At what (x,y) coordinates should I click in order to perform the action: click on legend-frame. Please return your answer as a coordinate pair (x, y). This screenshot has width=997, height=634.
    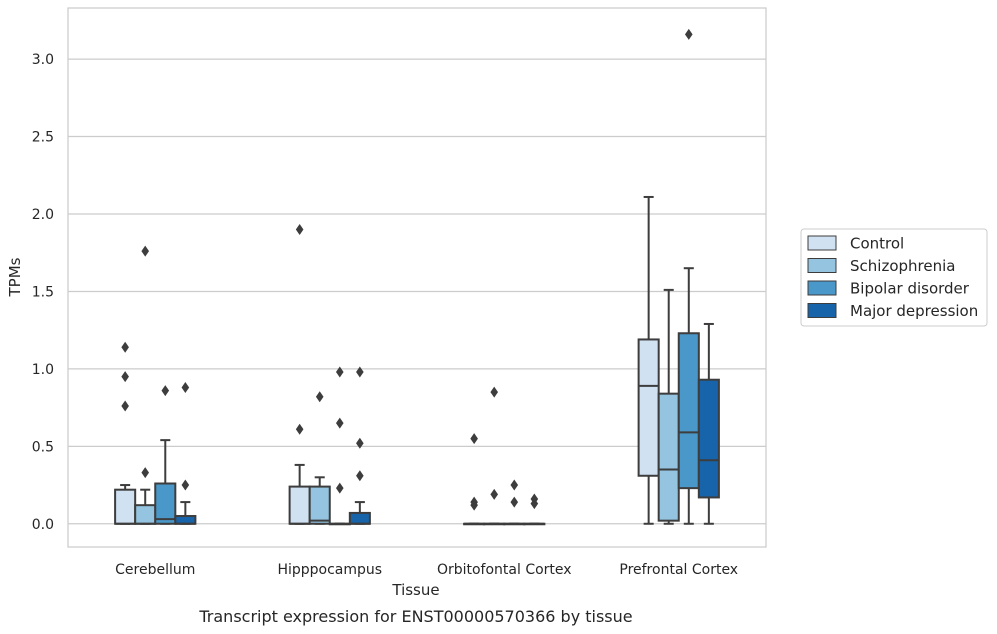
    Looking at the image, I should click on (894, 277).